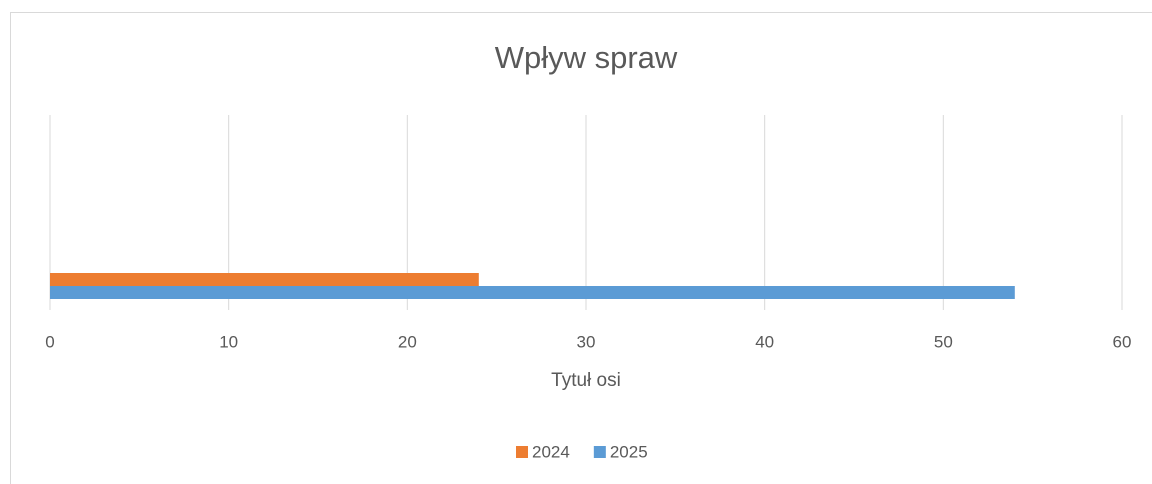 This screenshot has width=1152, height=484. Describe the element at coordinates (586, 341) in the screenshot. I see `x-tick-label: 30` at that location.